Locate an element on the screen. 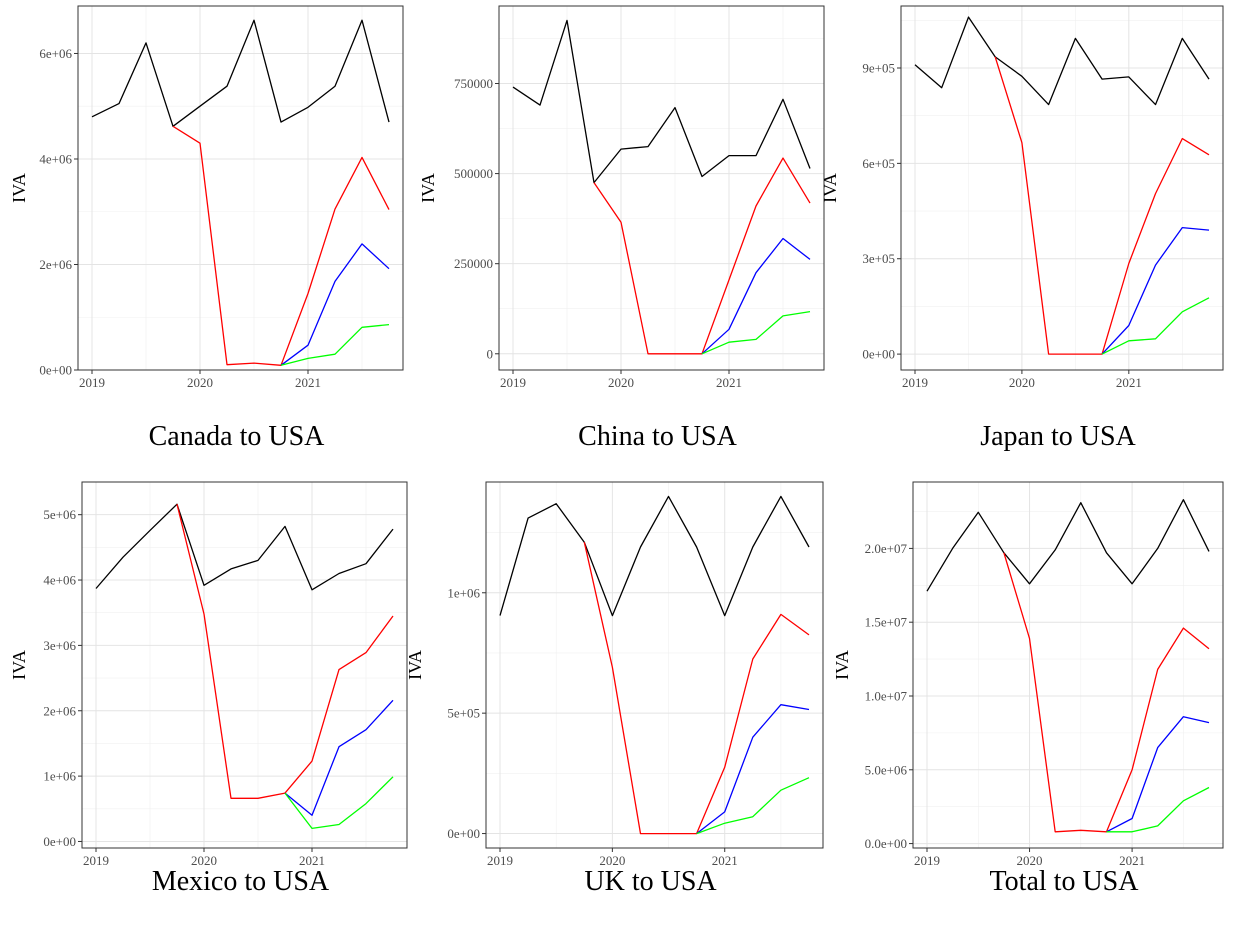 The height and width of the screenshot is (925, 1233). y-tick-label: 6e+05 is located at coordinates (878, 163).